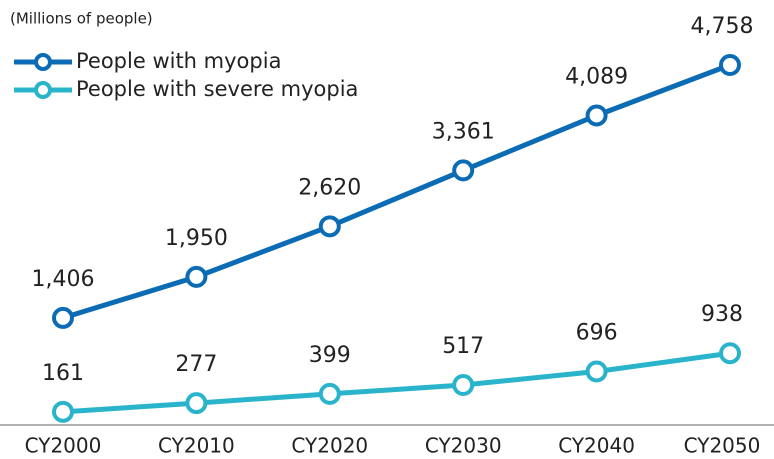  I want to click on data-label: 1,950, so click(196, 238).